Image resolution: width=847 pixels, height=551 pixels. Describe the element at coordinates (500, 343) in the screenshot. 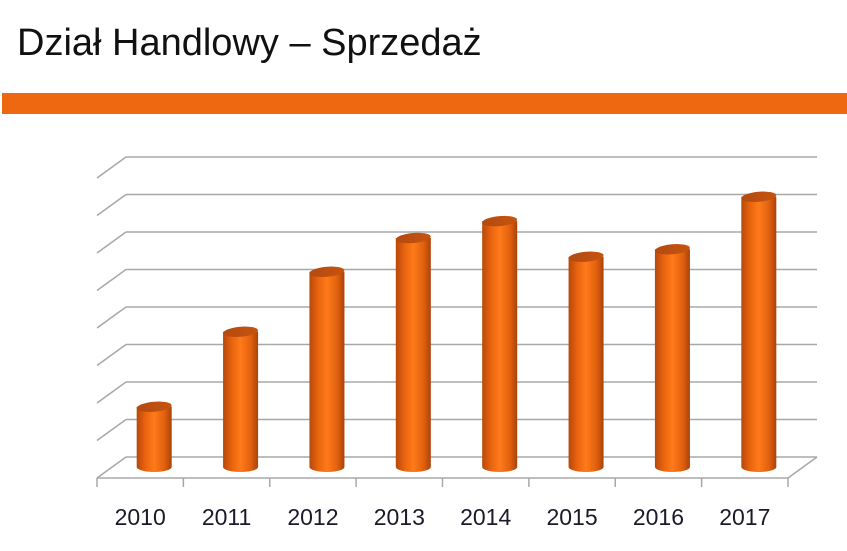

I see `bar-2014` at that location.